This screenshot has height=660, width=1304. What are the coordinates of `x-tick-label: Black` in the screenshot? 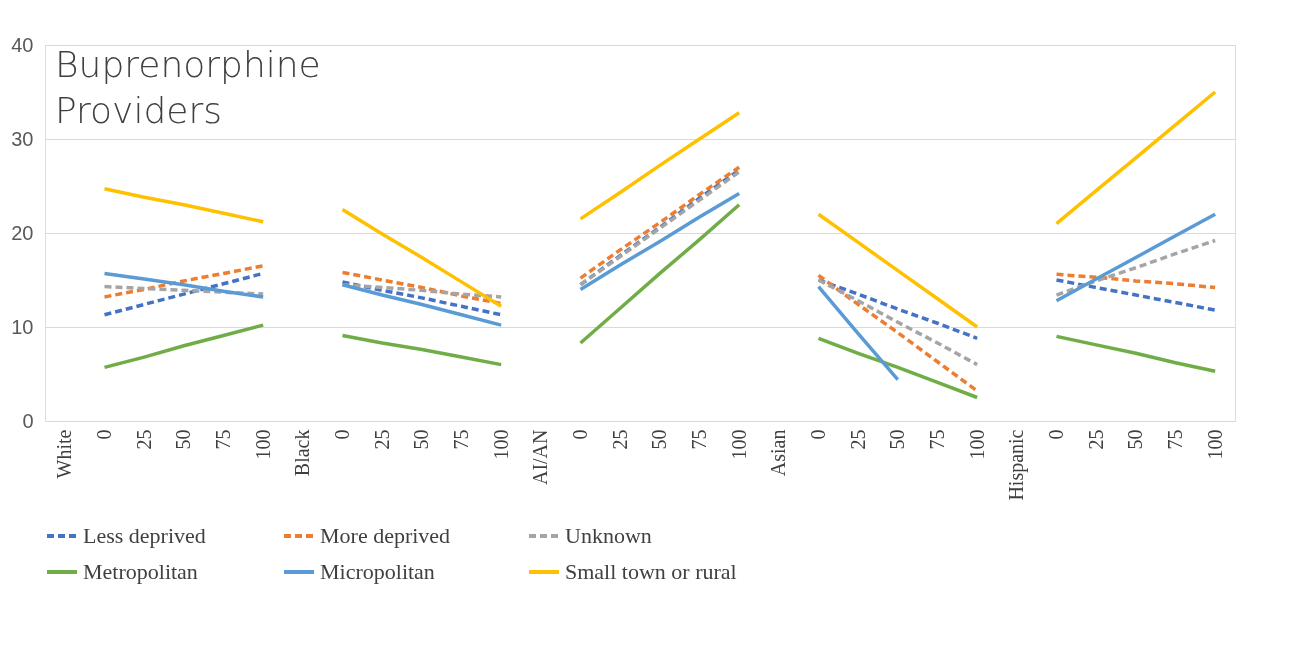 It's located at (302, 453).